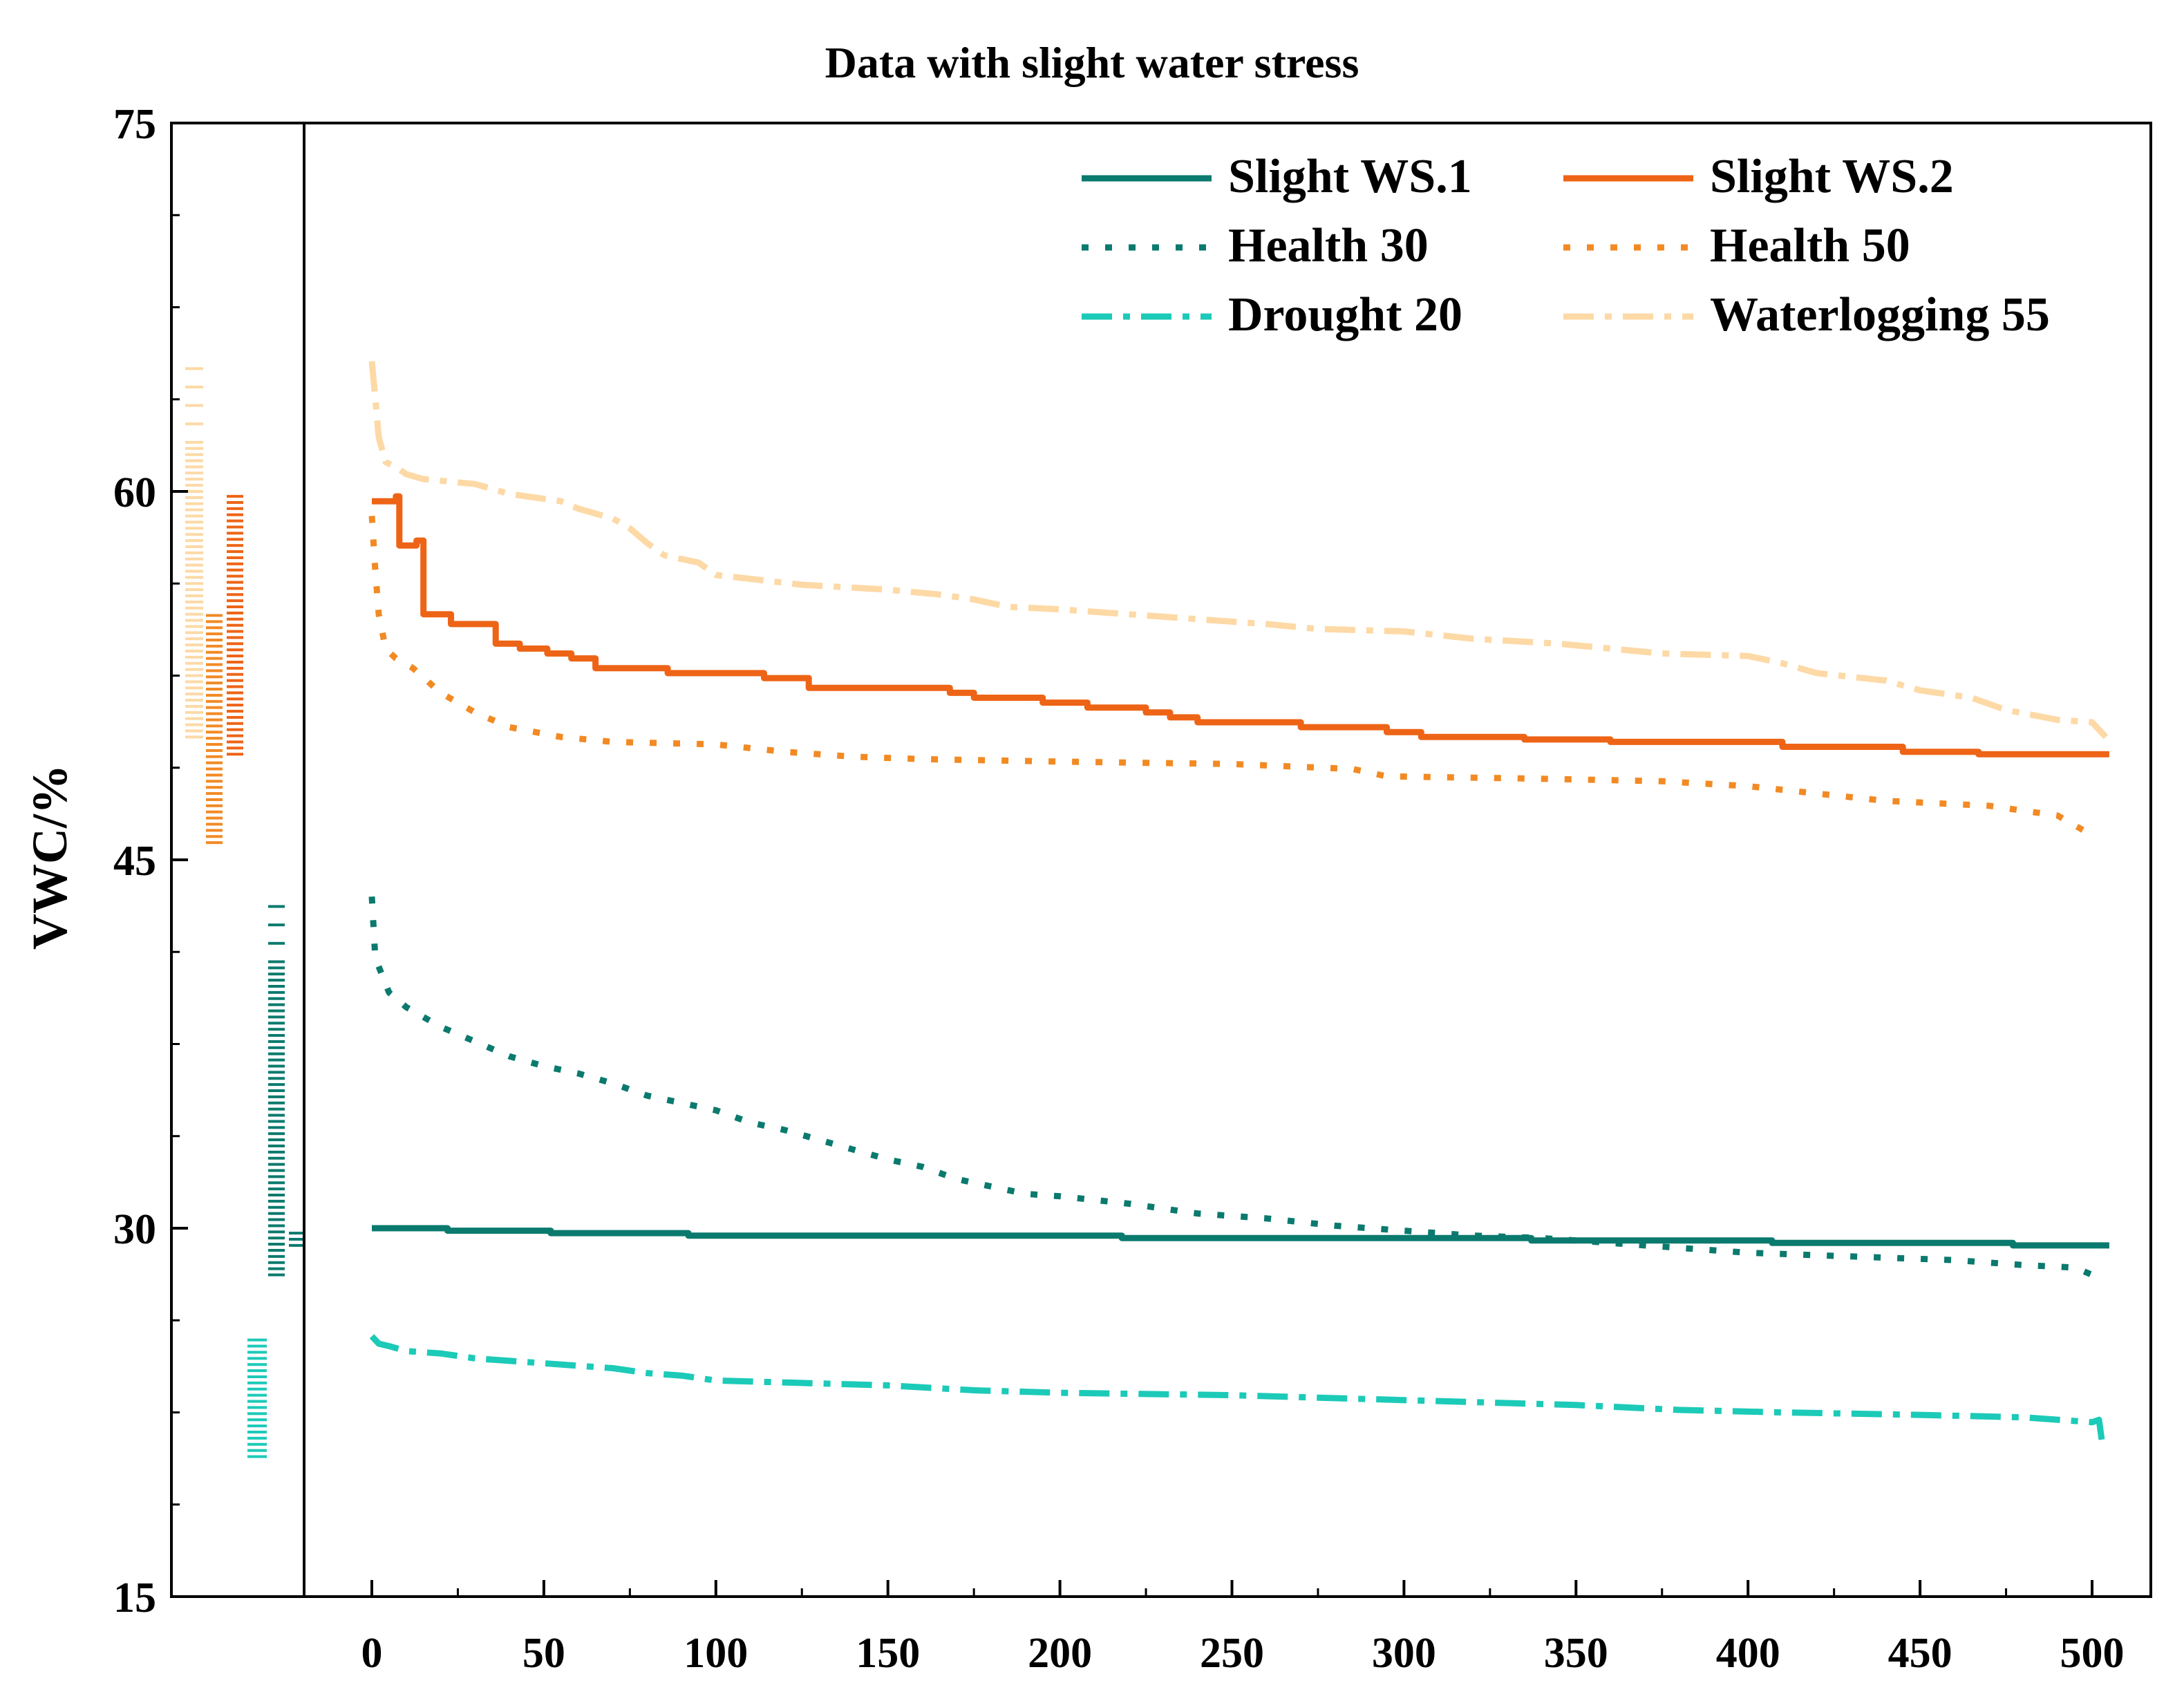  I want to click on y-tick-label-2: 45, so click(134, 862).